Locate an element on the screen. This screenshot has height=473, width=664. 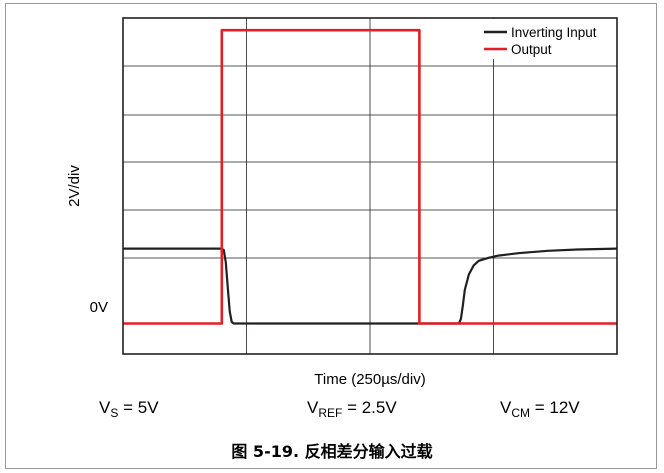
x-axis-label: Time (250µs/div) is located at coordinates (369, 379).